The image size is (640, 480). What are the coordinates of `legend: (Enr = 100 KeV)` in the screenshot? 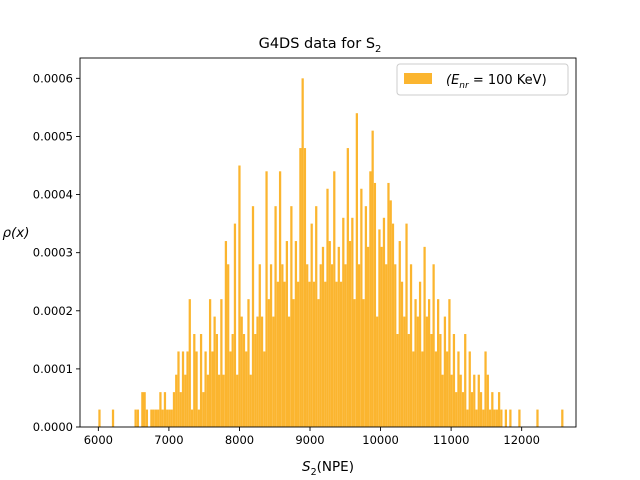 It's located at (482, 79).